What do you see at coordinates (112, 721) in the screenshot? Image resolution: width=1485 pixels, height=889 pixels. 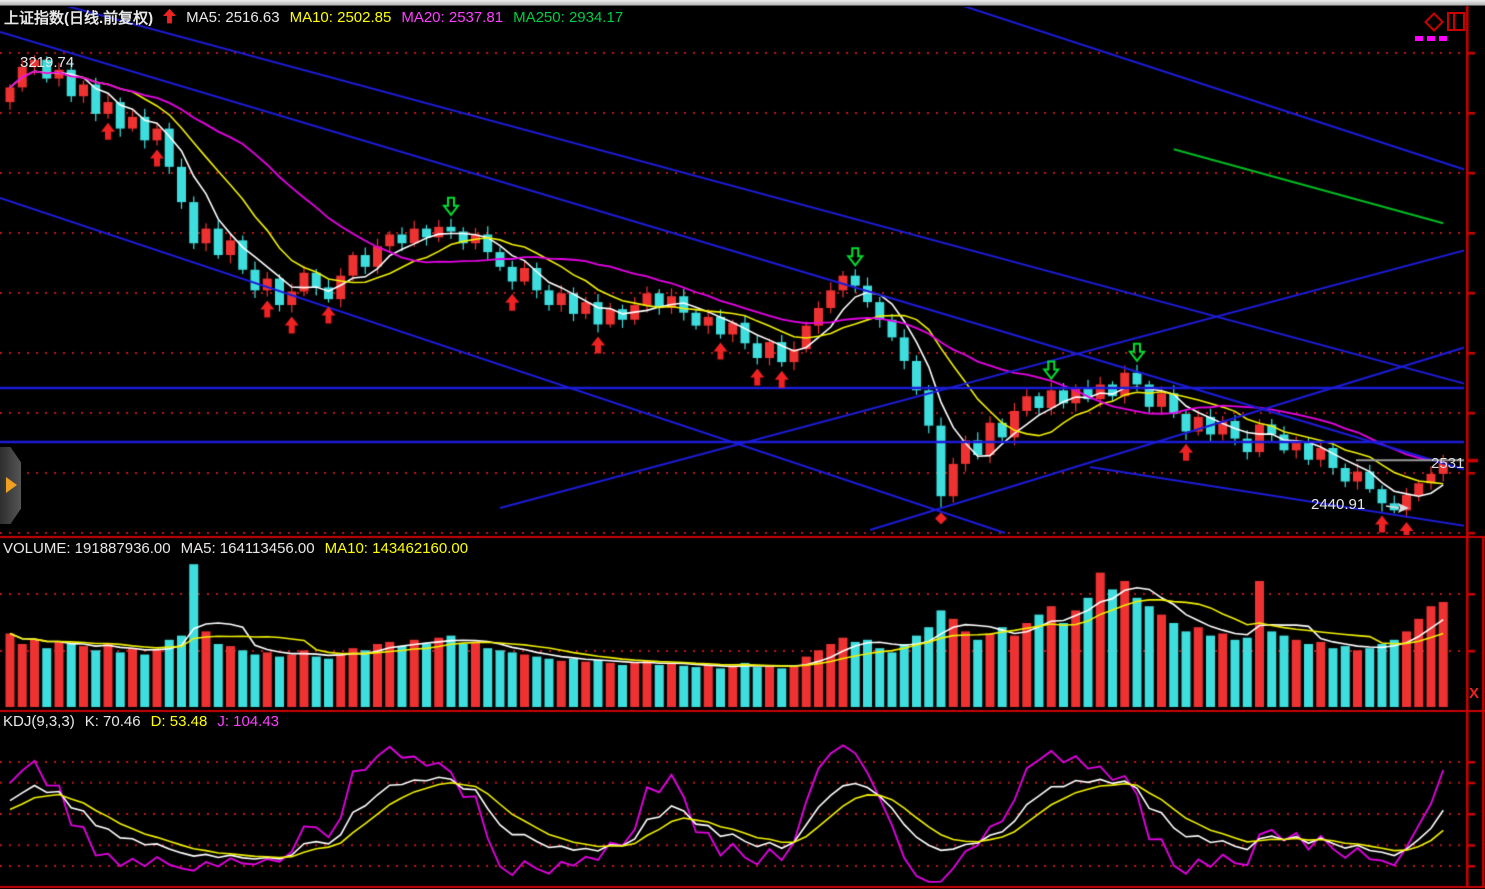 I see `kdj-k-value: K: 70.46` at bounding box center [112, 721].